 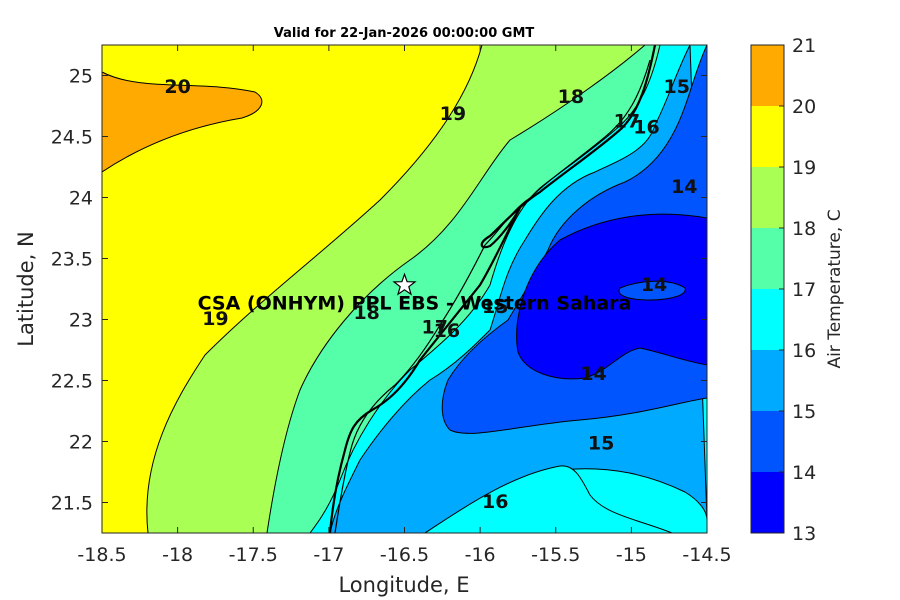 I want to click on x-tick-label: -18, so click(x=177, y=555).